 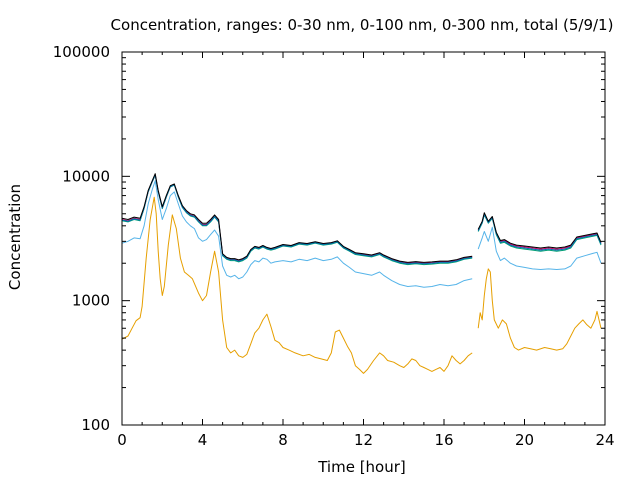 I want to click on y-axis-label: Concentration, so click(x=15, y=237).